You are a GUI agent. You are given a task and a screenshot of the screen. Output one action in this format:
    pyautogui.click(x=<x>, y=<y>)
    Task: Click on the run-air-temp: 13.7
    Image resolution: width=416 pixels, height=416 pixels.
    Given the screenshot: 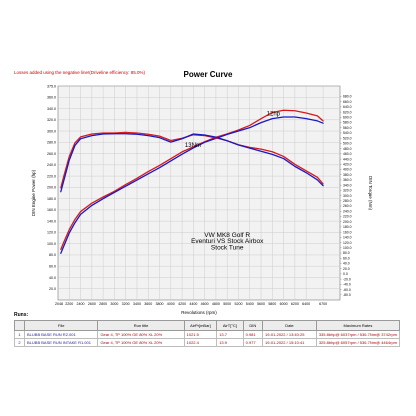 What is the action you would take?
    pyautogui.click(x=230, y=334)
    